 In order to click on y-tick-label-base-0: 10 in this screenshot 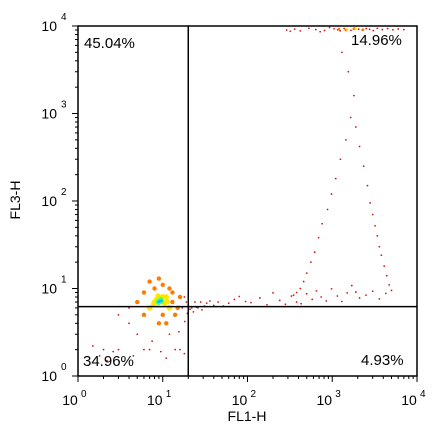, I will do `click(49, 376)`.